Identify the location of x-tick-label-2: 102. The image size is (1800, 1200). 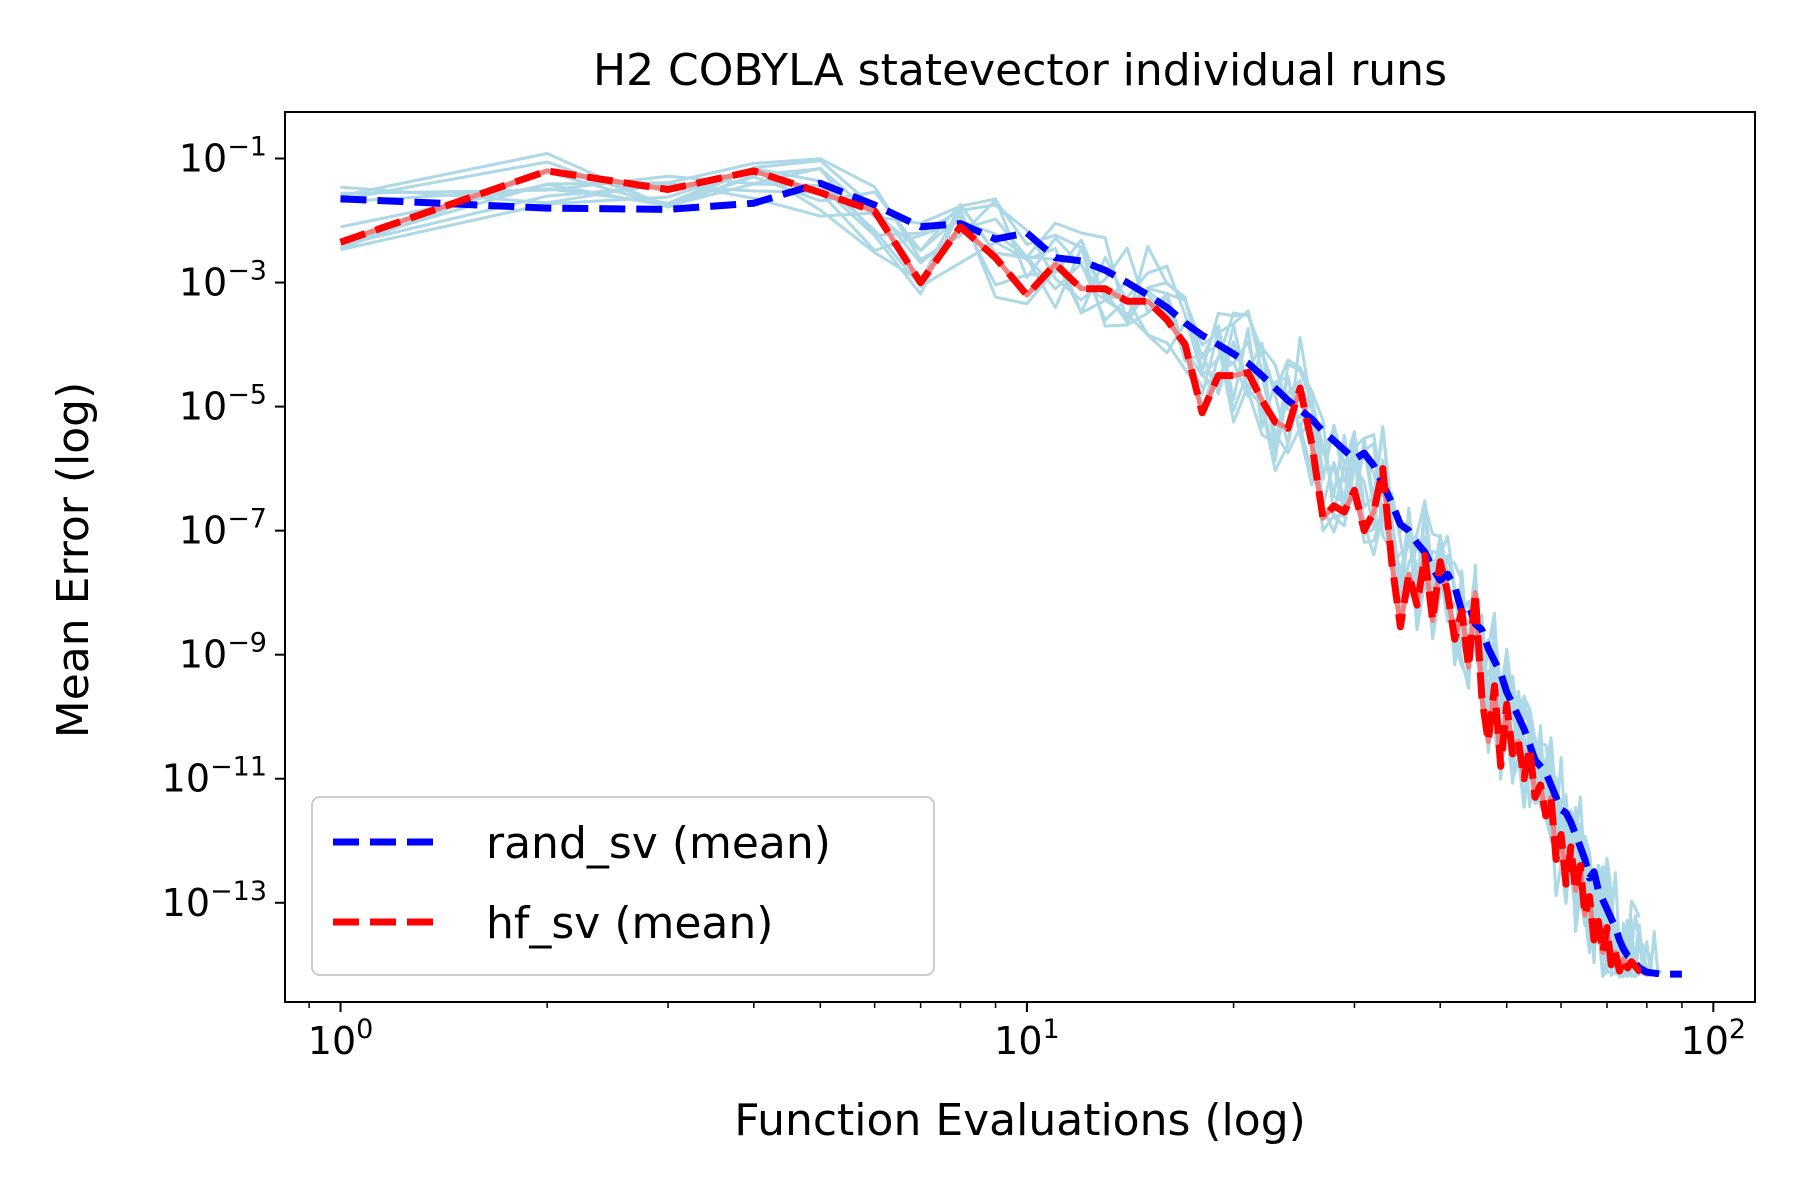
(1714, 1038).